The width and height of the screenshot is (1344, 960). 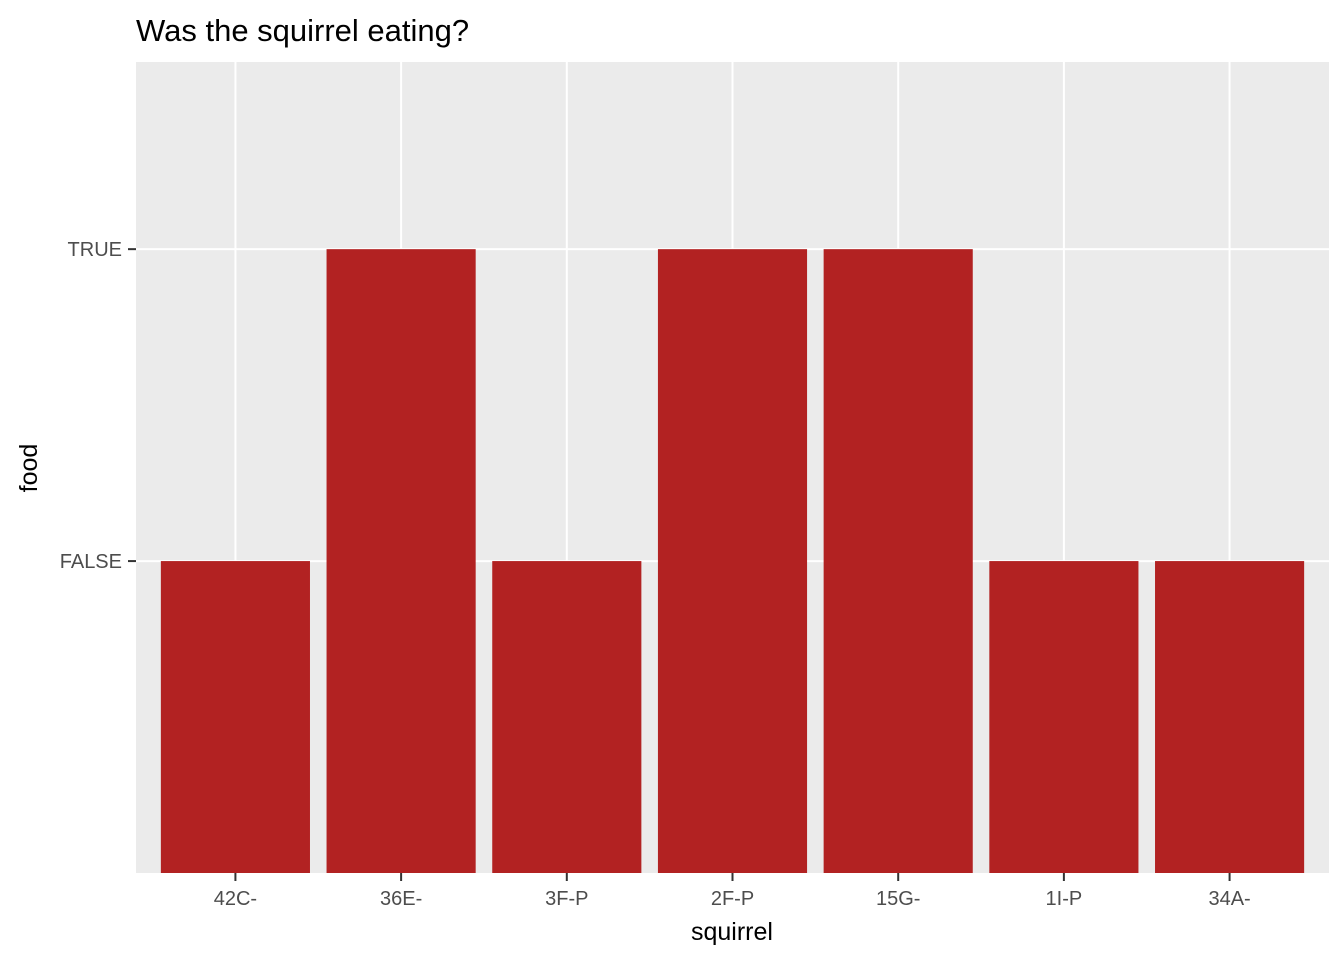 What do you see at coordinates (91, 562) in the screenshot?
I see `y-tick-label: FALSE` at bounding box center [91, 562].